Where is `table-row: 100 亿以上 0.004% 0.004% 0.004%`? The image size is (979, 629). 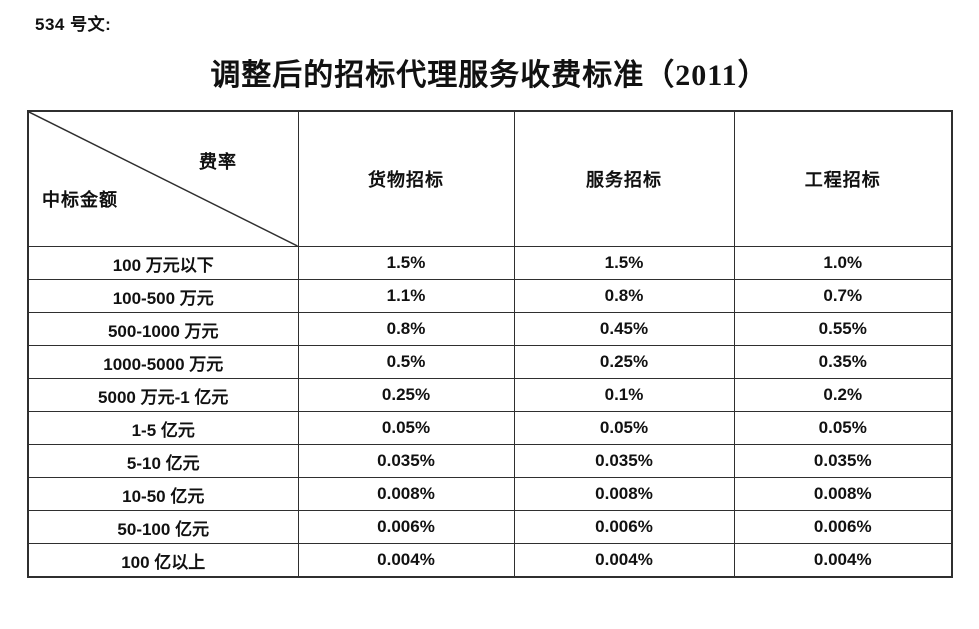
table-row: 100 亿以上 0.004% 0.004% 0.004% is located at coordinates (490, 560).